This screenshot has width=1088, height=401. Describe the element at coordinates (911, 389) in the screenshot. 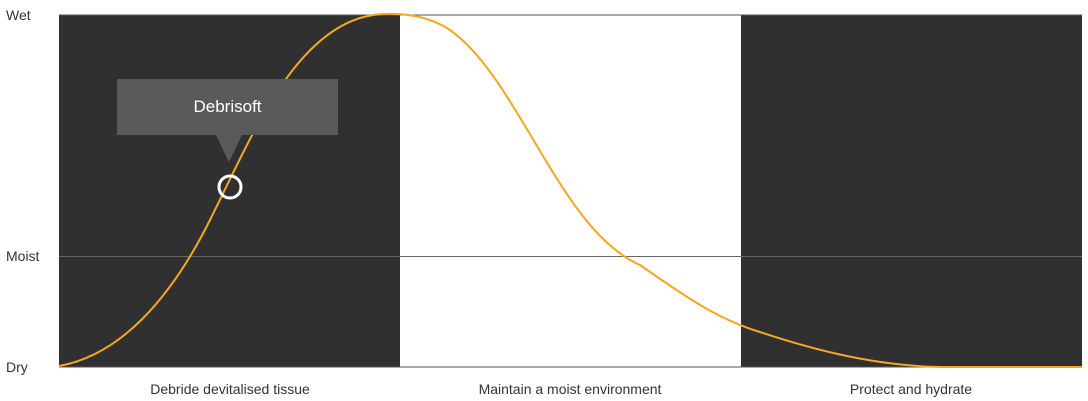

I see `phase-label-protect: Protect and hydrate` at that location.